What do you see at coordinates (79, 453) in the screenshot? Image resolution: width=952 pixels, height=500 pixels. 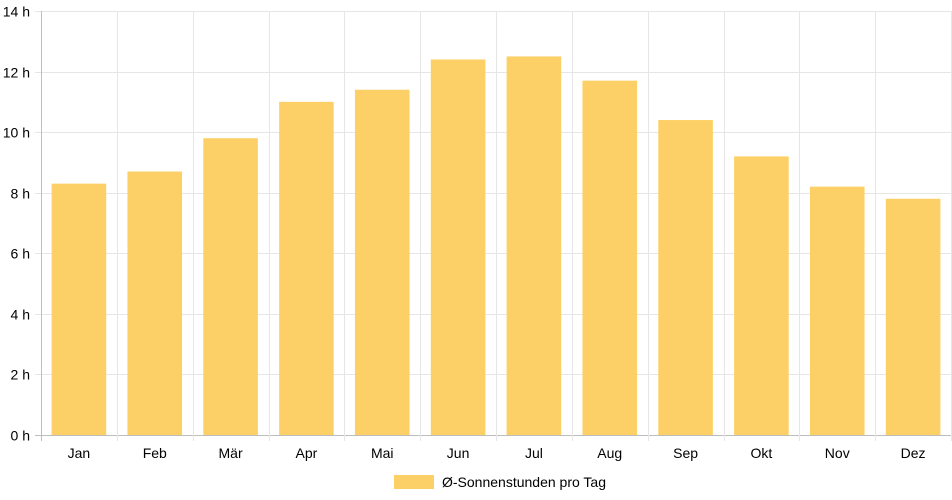 I see `x-tick-label: Jan` at bounding box center [79, 453].